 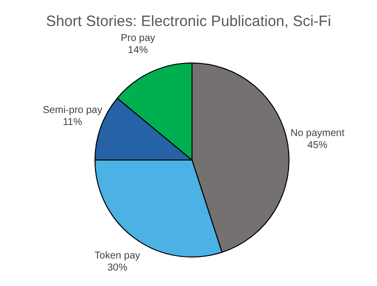 I want to click on data-label: 14%, so click(x=138, y=50).